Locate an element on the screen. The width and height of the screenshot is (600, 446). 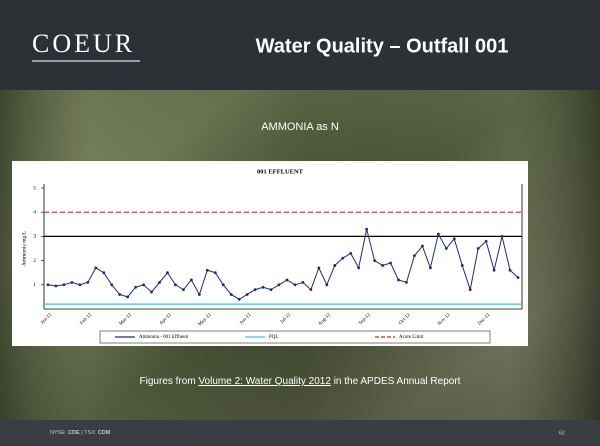
logo: COEUR is located at coordinates (83, 43).